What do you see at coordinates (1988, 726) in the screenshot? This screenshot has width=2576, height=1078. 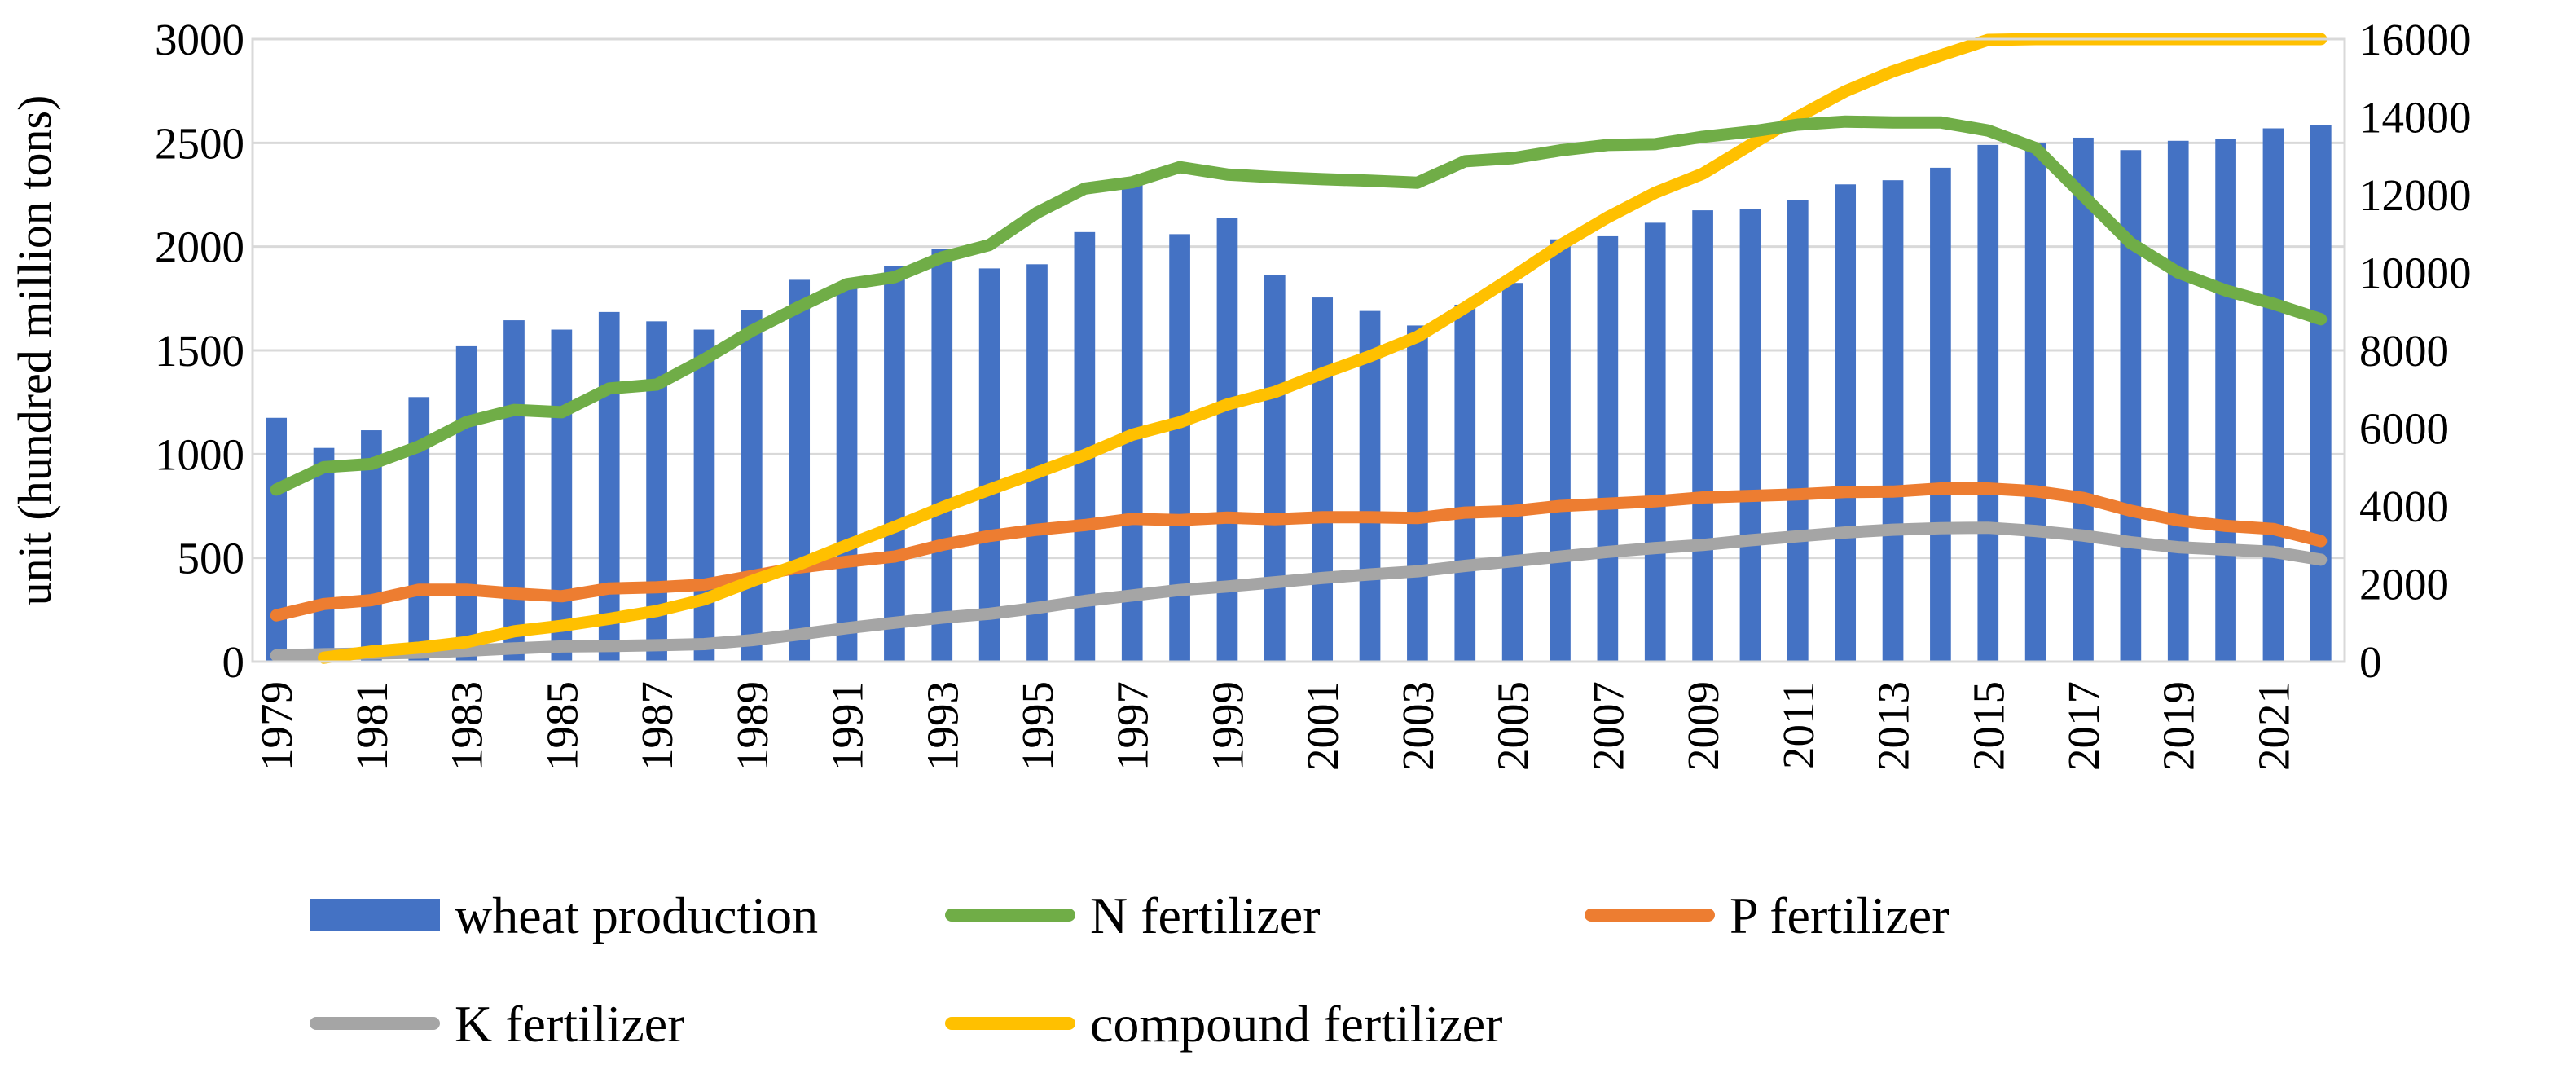 I see `x-tick-label: 2015` at bounding box center [1988, 726].